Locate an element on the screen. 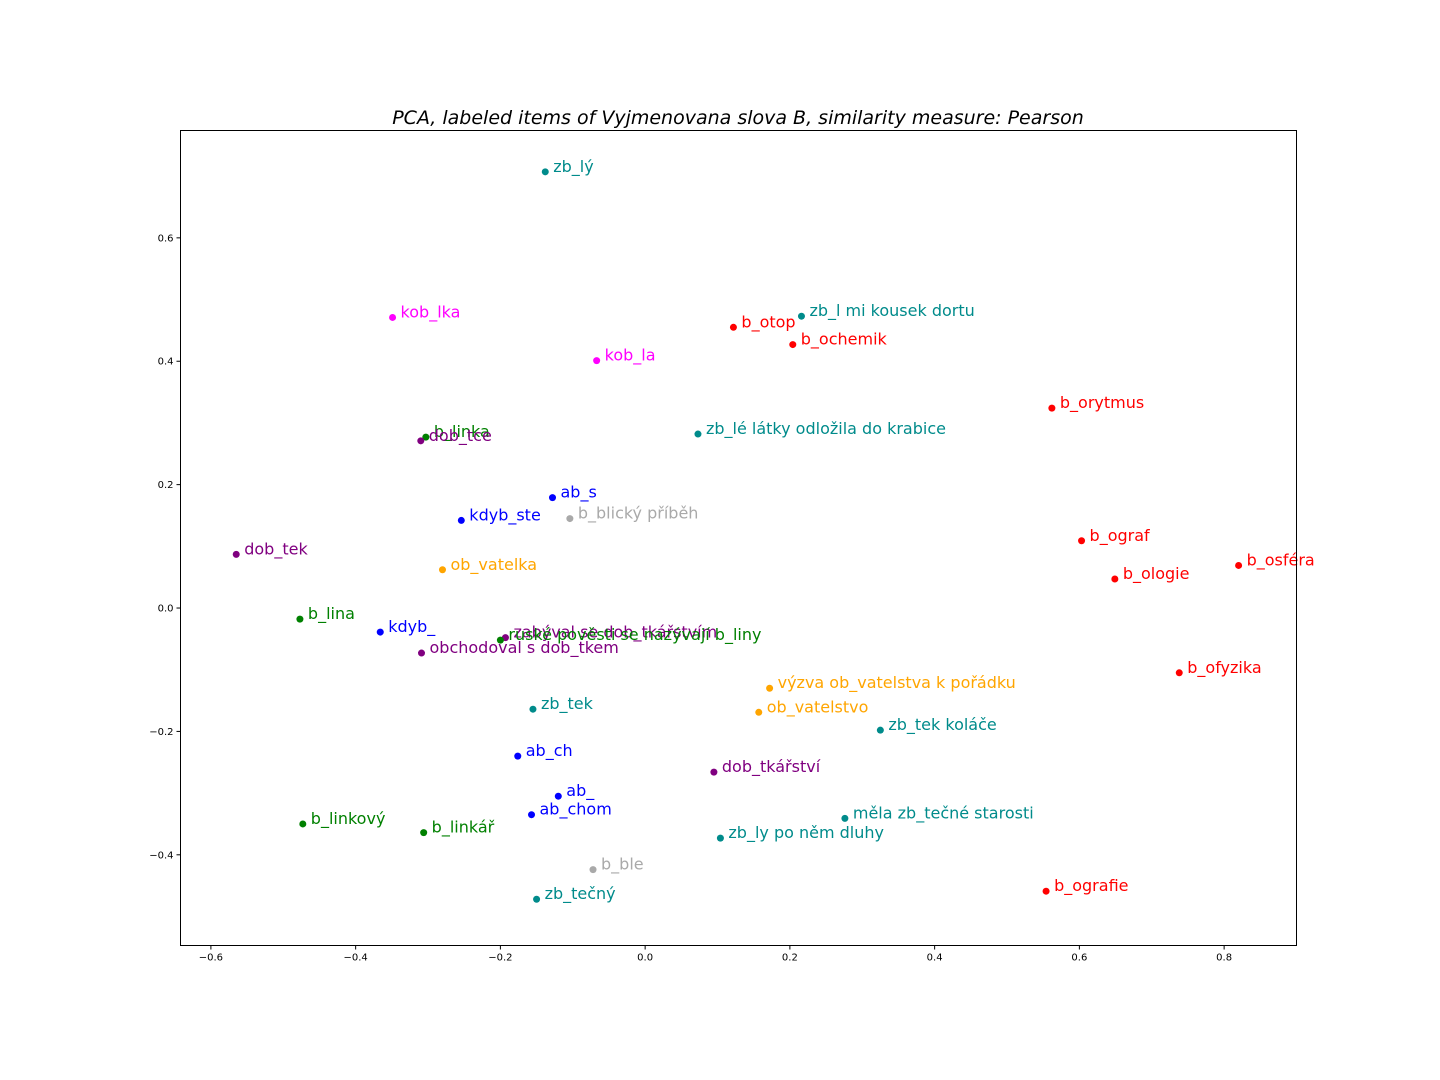 The width and height of the screenshot is (1440, 1080). point-label: b_otop is located at coordinates (768, 322).